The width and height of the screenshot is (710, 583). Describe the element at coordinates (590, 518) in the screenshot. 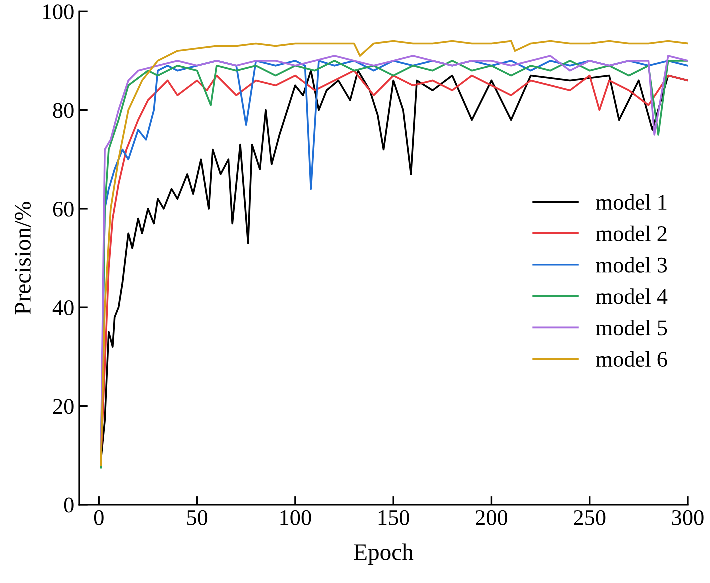

I see `x-tick-label: 250` at that location.